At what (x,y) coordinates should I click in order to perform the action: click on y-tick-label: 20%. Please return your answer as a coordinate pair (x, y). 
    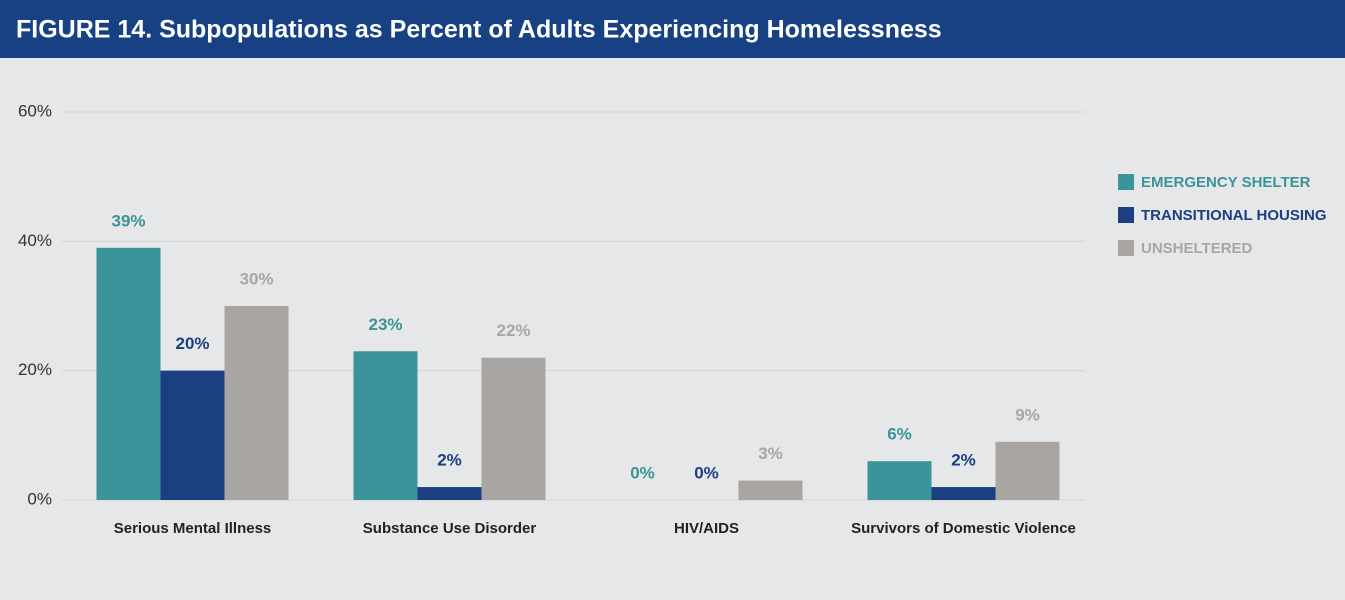
    Looking at the image, I should click on (35, 369).